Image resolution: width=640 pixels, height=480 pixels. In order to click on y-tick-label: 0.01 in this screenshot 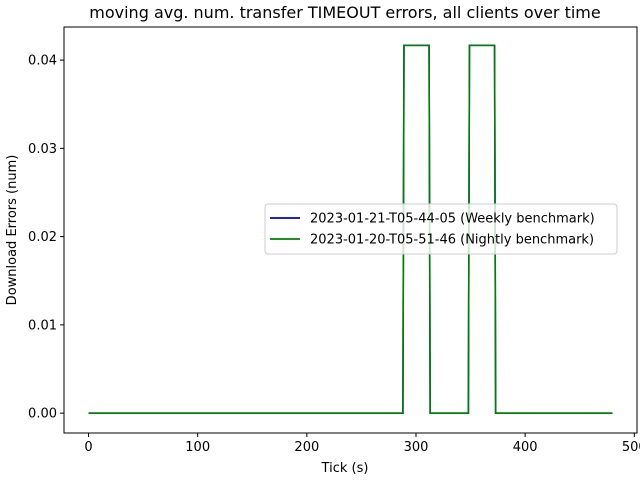, I will do `click(42, 325)`.